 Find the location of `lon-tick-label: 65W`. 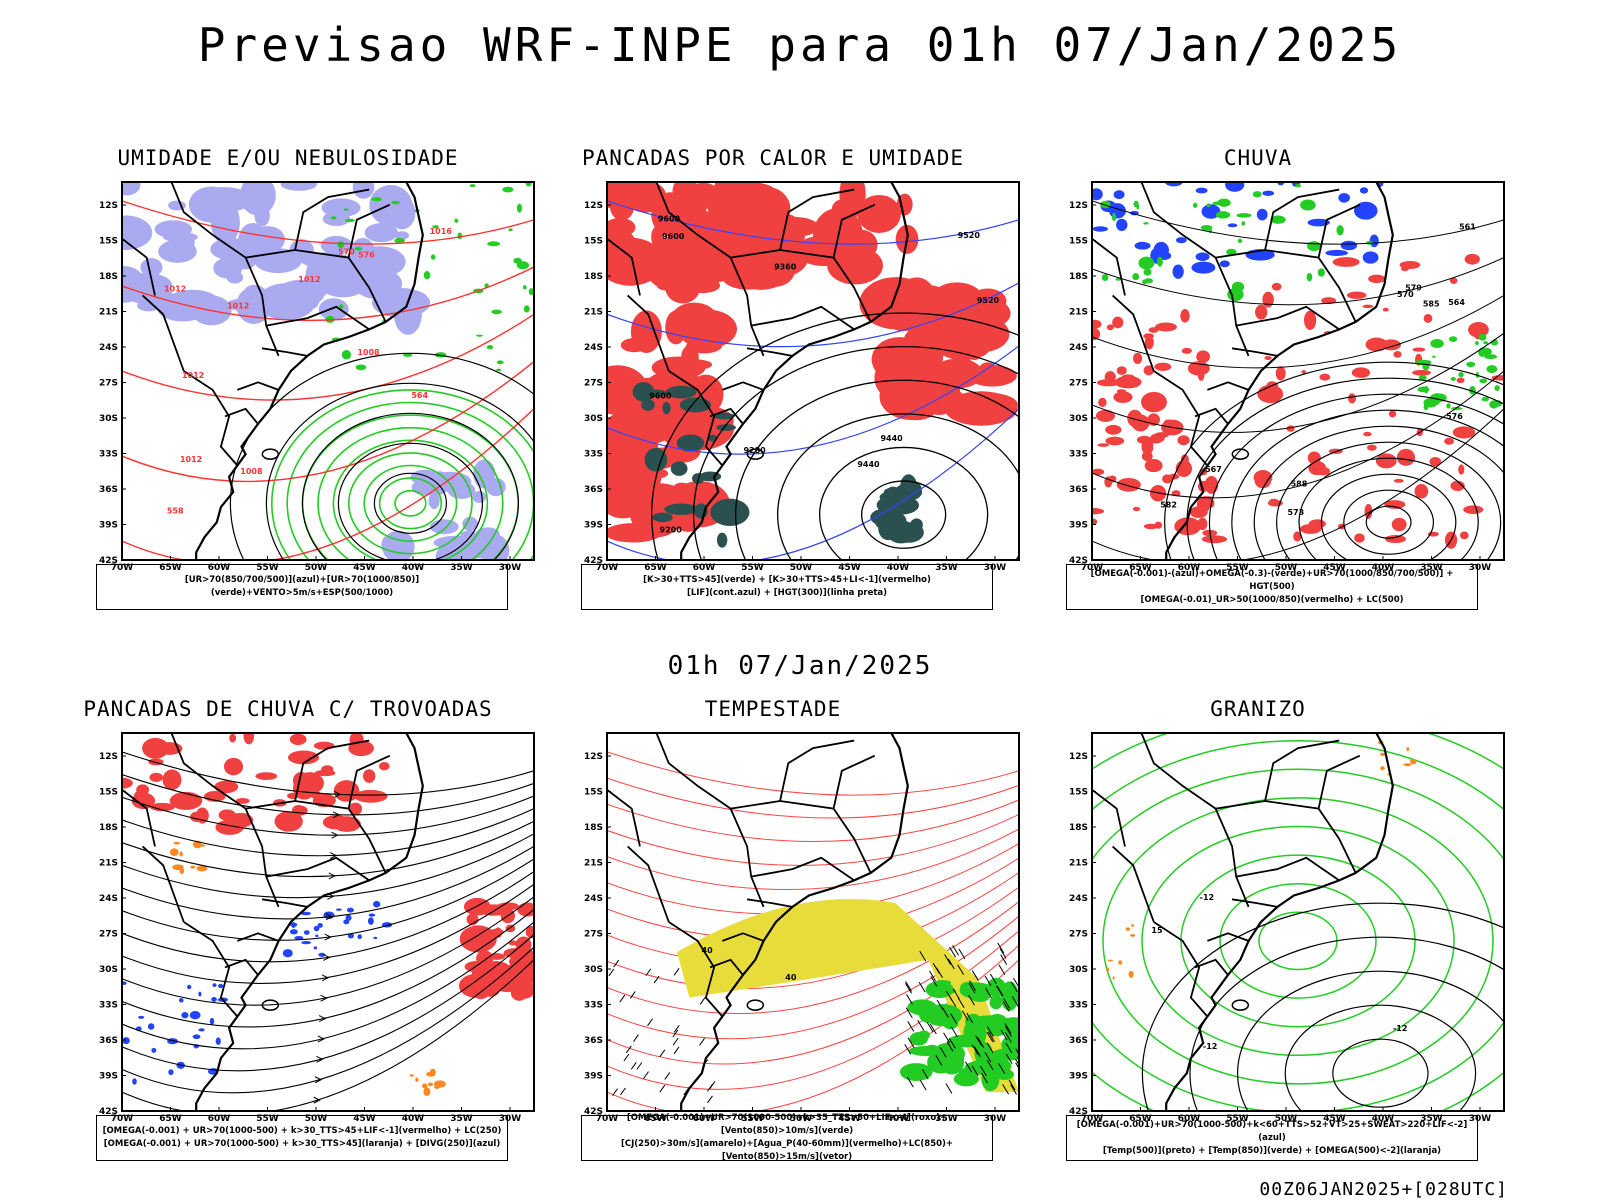

lon-tick-label: 65W is located at coordinates (1140, 568).